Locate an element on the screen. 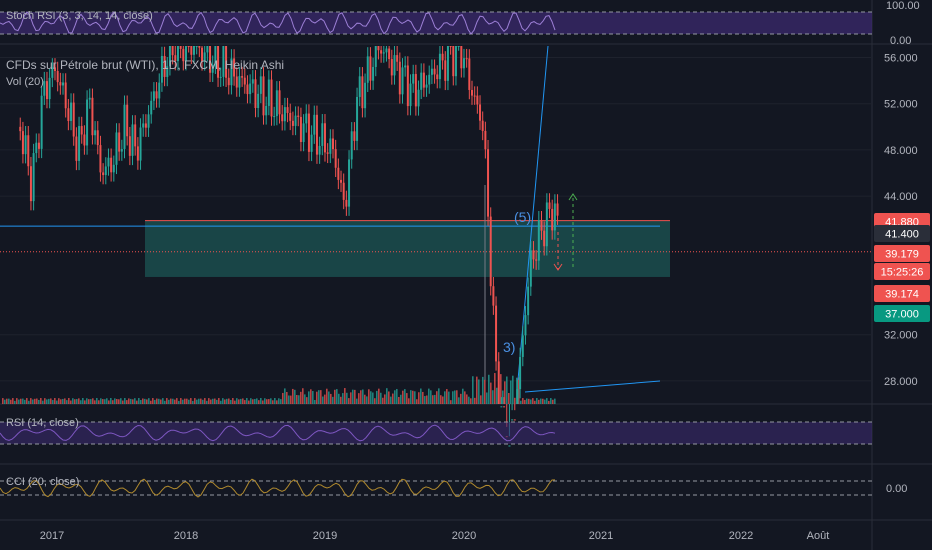  price-label-text: 41.400 is located at coordinates (902, 235).